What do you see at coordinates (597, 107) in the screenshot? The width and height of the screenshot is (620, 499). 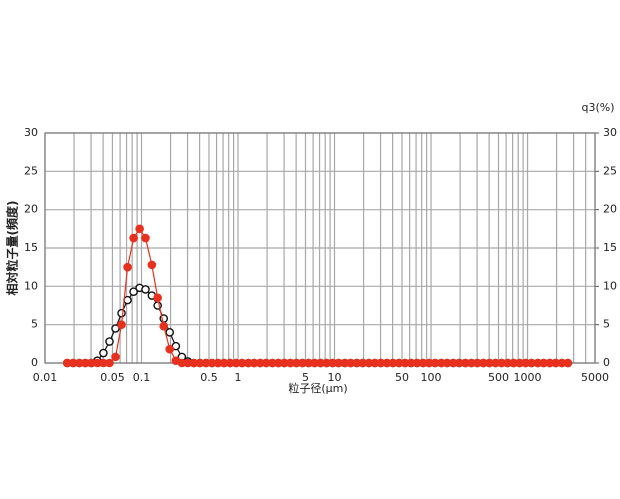 I see `y2-axis-label: q3(%)` at bounding box center [597, 107].